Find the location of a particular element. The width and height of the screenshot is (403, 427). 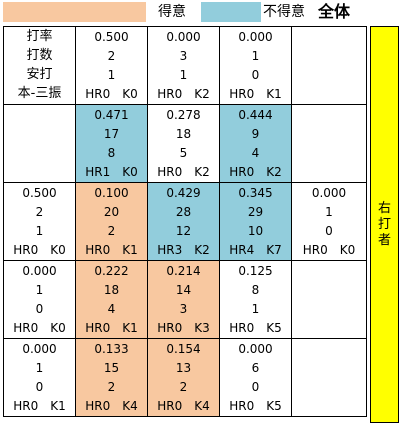

batting-average: 0.133 is located at coordinates (111, 348).